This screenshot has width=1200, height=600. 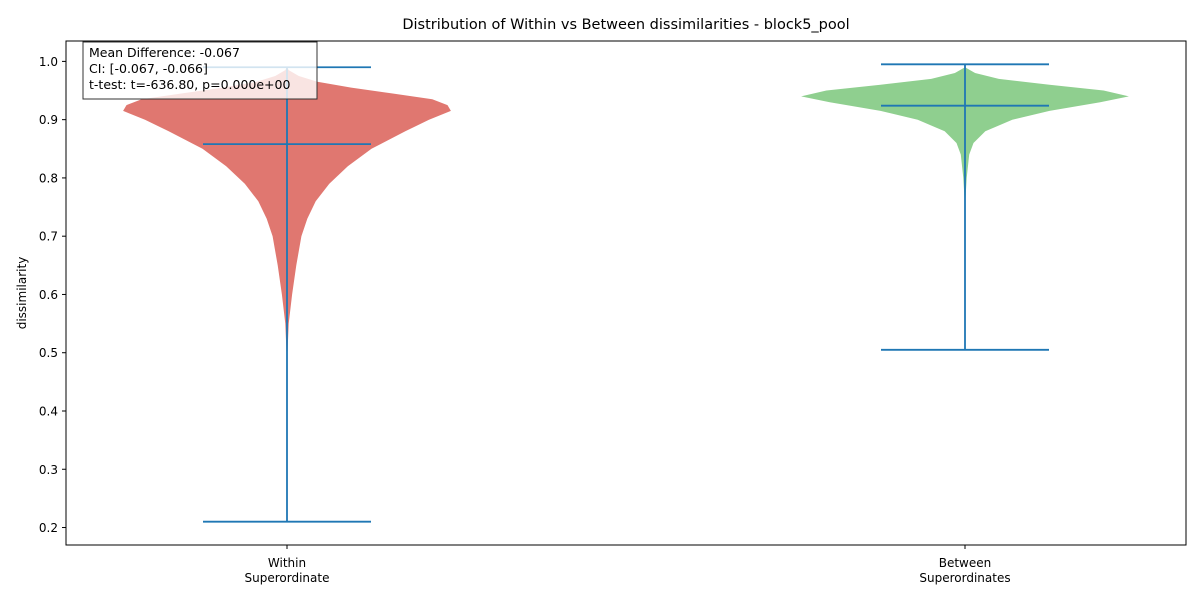 I want to click on x-tick-label: Superordinate, so click(x=287, y=578).